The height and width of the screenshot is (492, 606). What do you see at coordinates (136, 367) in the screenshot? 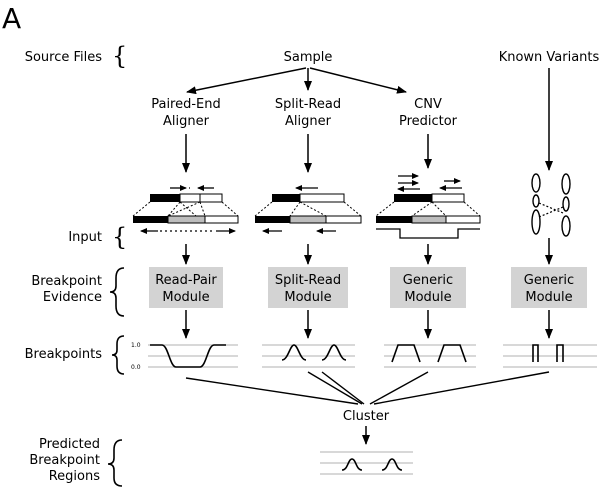
I see `axis-tick-bottom: 0.0` at bounding box center [136, 367].